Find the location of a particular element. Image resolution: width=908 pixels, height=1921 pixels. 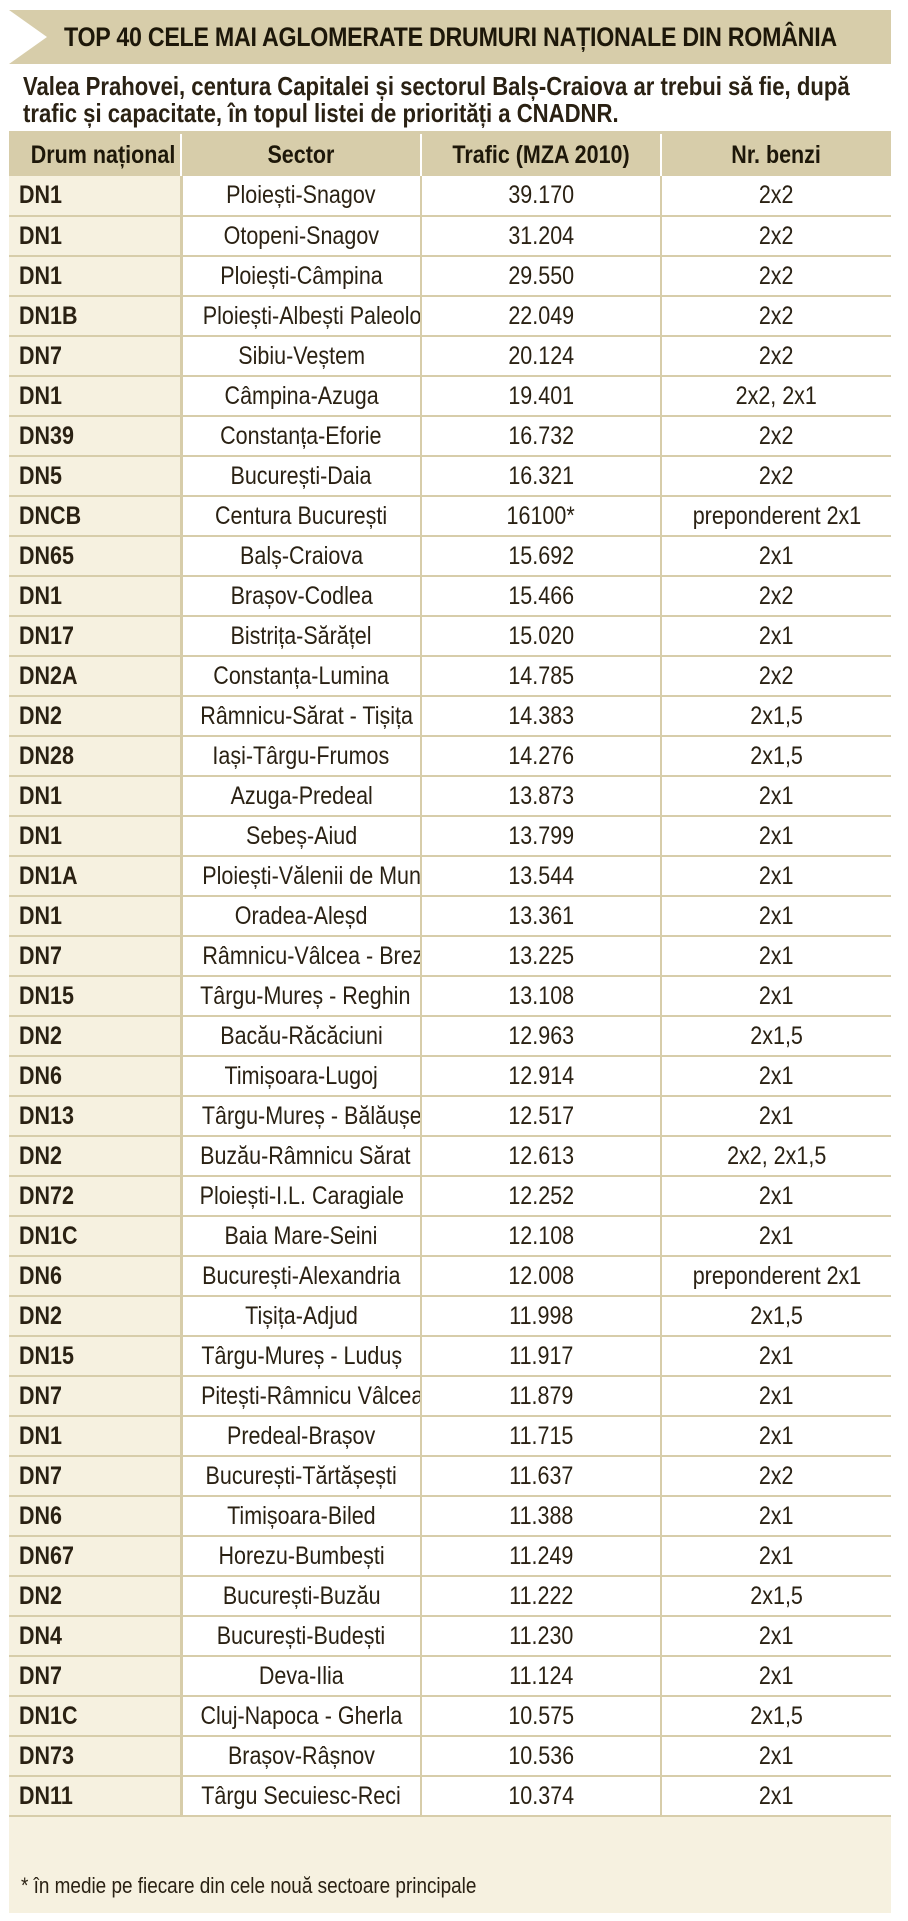

traffic-cell: 15.692 is located at coordinates (541, 556).